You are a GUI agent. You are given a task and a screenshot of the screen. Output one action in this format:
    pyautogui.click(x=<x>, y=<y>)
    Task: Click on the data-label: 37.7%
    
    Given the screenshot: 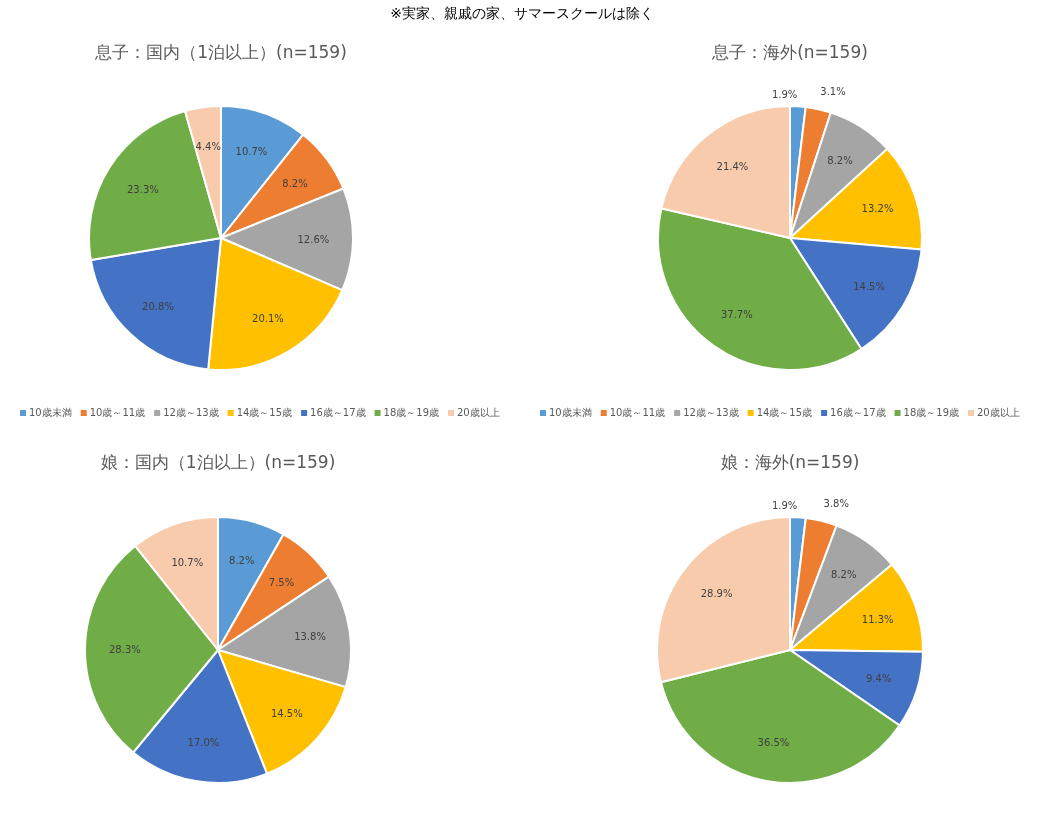 What is the action you would take?
    pyautogui.click(x=736, y=314)
    